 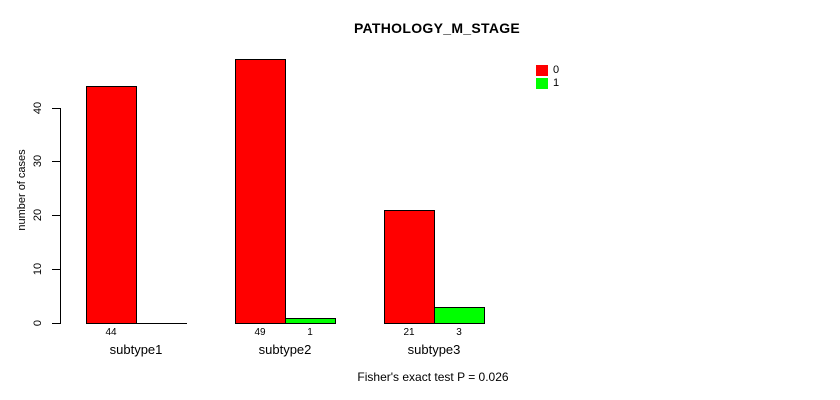 I want to click on chart-title: PATHOLOGY_M_STAGE, so click(x=437, y=28).